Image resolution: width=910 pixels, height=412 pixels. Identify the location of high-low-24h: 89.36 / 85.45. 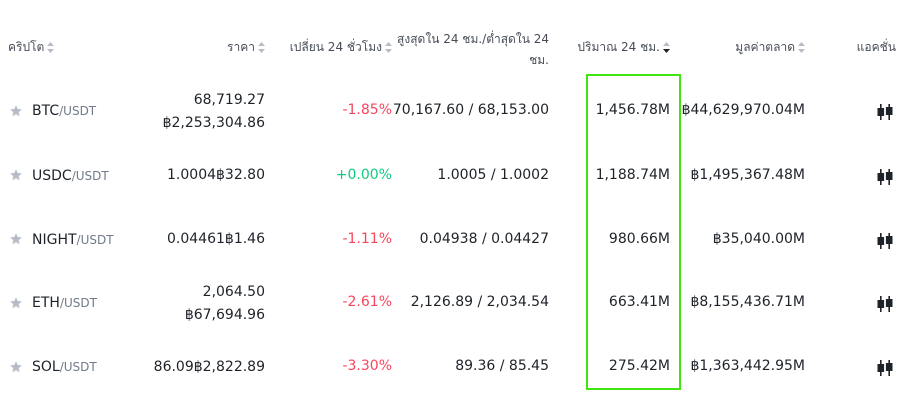
(502, 366).